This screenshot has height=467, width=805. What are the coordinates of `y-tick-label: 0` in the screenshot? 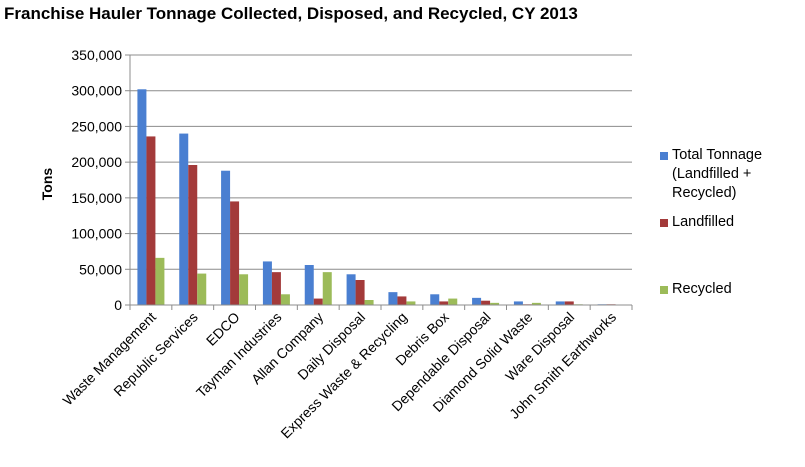 It's located at (118, 305).